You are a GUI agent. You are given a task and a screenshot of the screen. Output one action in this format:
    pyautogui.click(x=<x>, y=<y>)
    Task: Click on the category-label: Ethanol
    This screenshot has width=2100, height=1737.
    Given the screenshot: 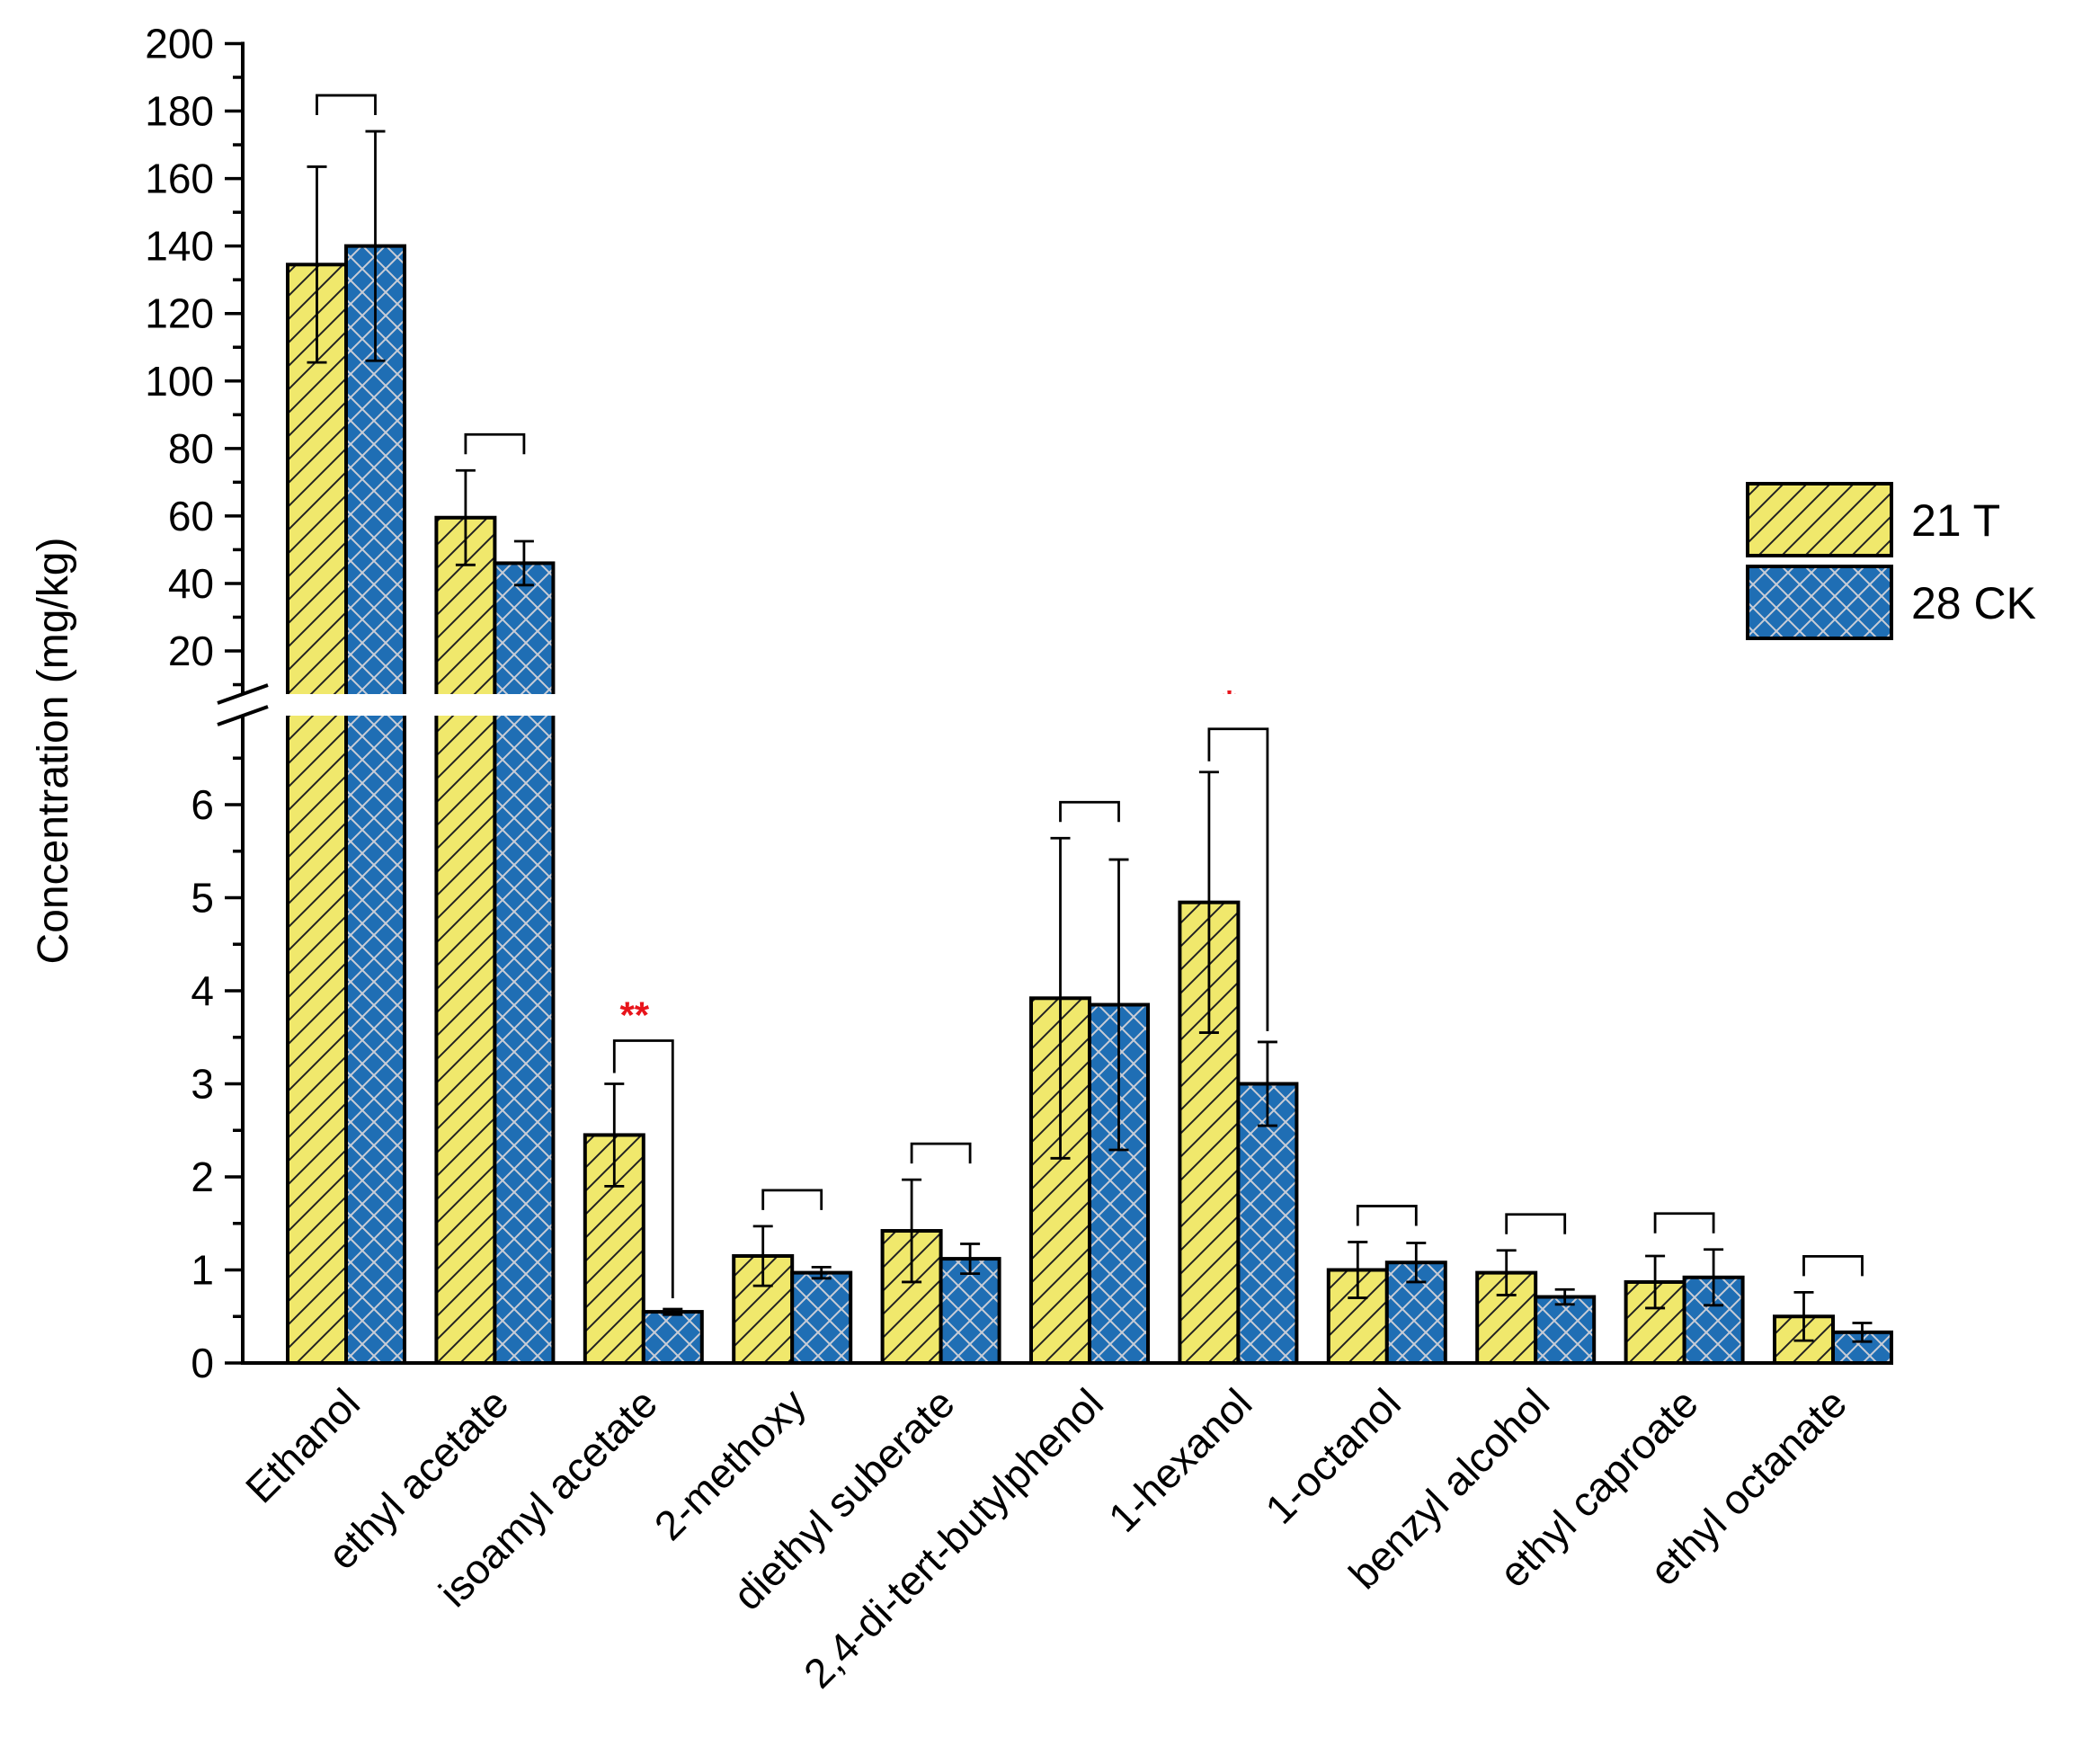 What is the action you would take?
    pyautogui.click(x=302, y=1445)
    